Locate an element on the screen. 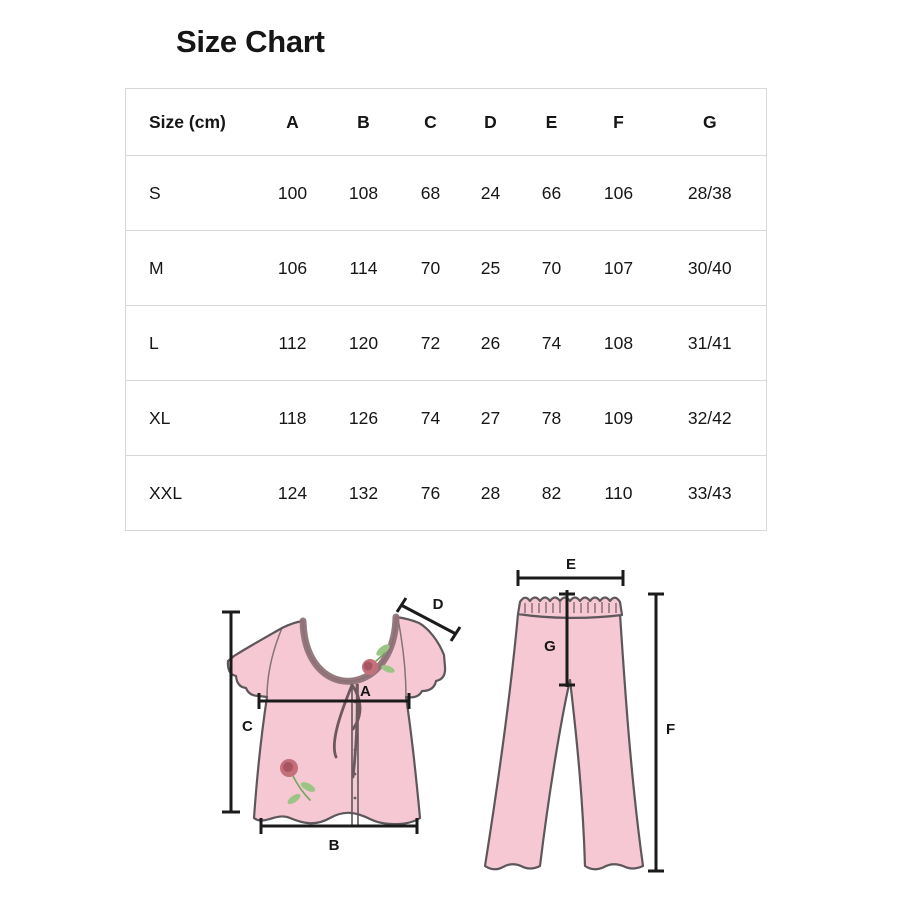 The image size is (900, 900). measure-line-c is located at coordinates (231, 712).